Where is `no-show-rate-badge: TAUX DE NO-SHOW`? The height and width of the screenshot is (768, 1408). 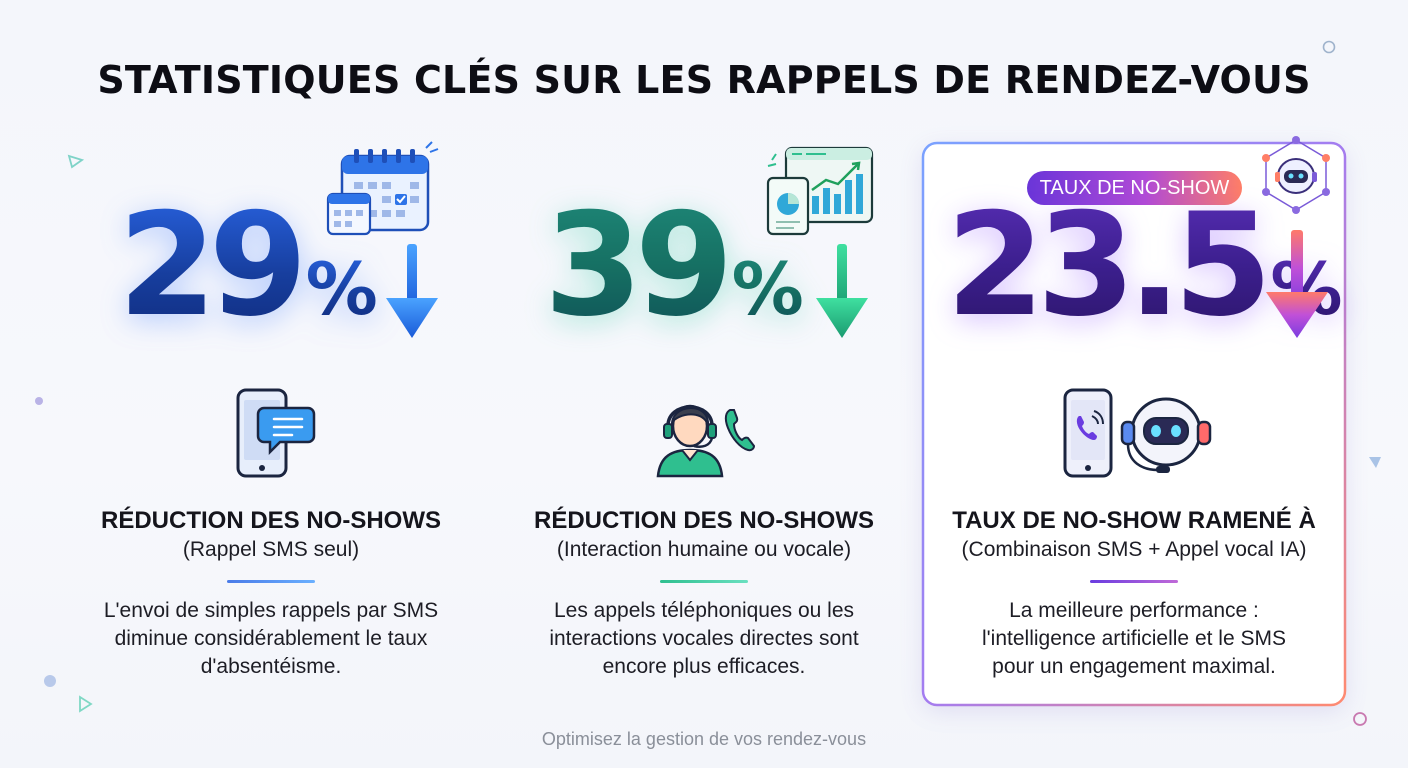
no-show-rate-badge: TAUX DE NO-SHOW is located at coordinates (1134, 188).